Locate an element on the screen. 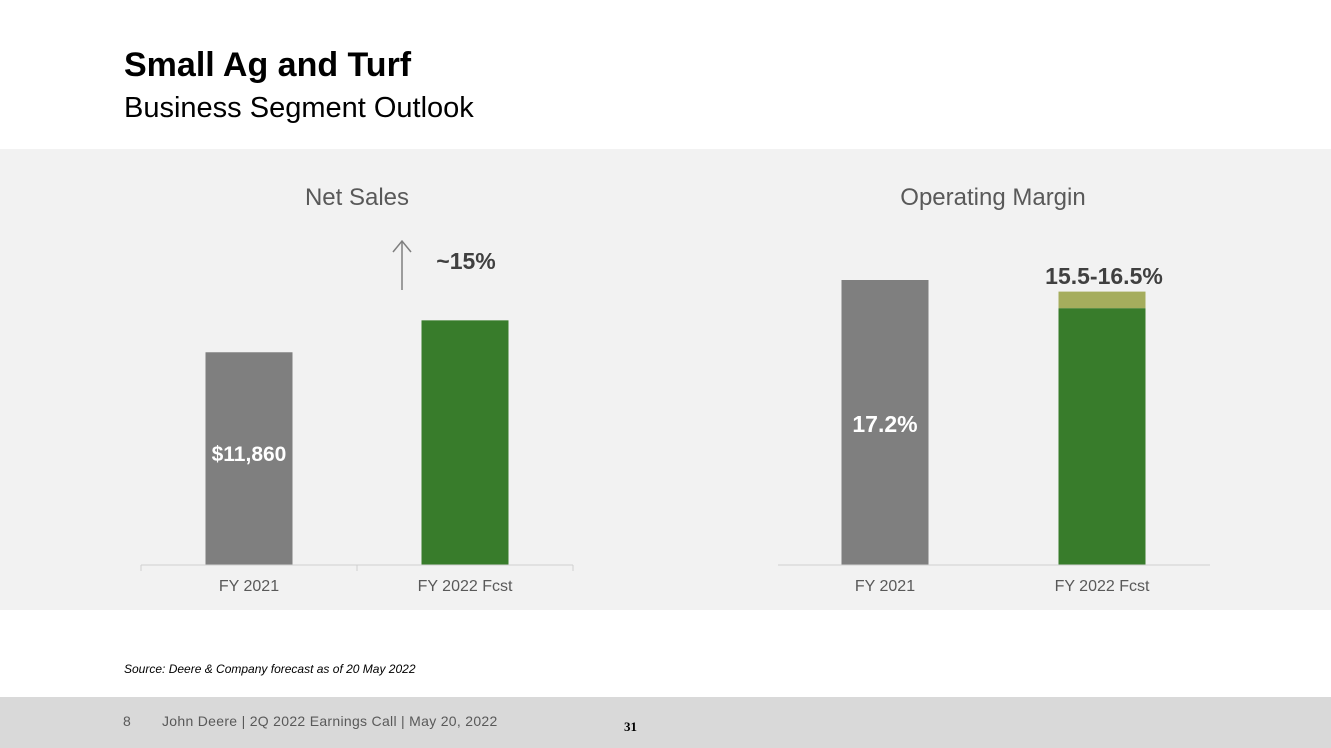  up-arrow-icon-head is located at coordinates (402, 246).